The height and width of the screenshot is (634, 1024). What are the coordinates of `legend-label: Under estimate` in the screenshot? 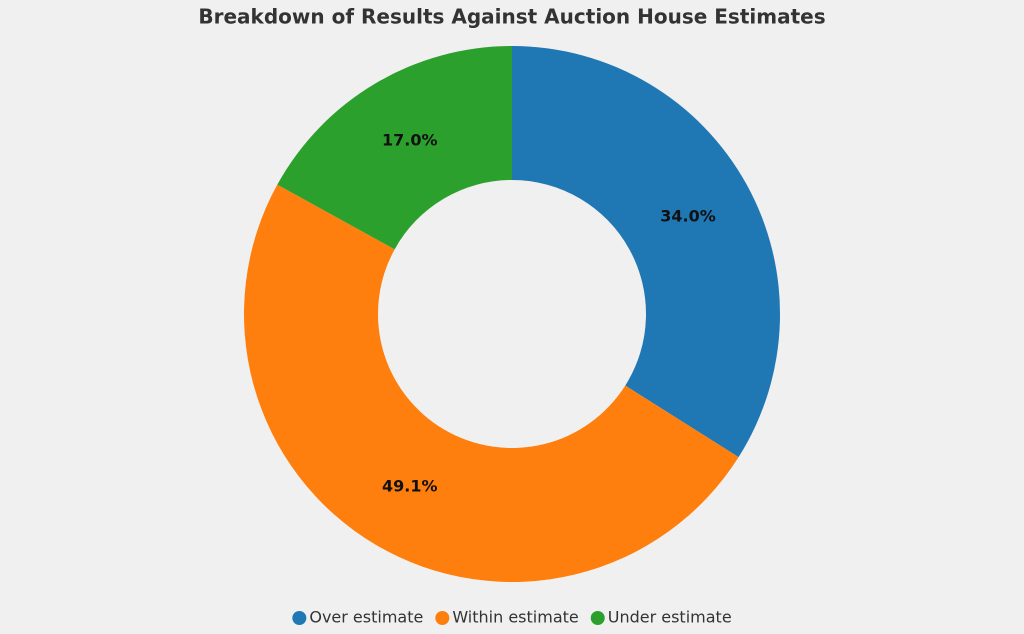 It's located at (670, 617).